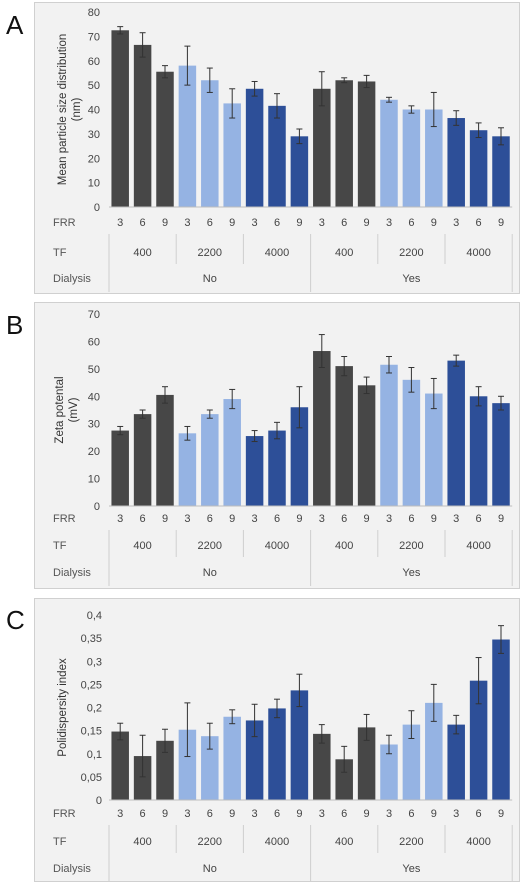 The height and width of the screenshot is (884, 525). I want to click on chart-3-y-tick-label: 0,05, so click(91, 778).